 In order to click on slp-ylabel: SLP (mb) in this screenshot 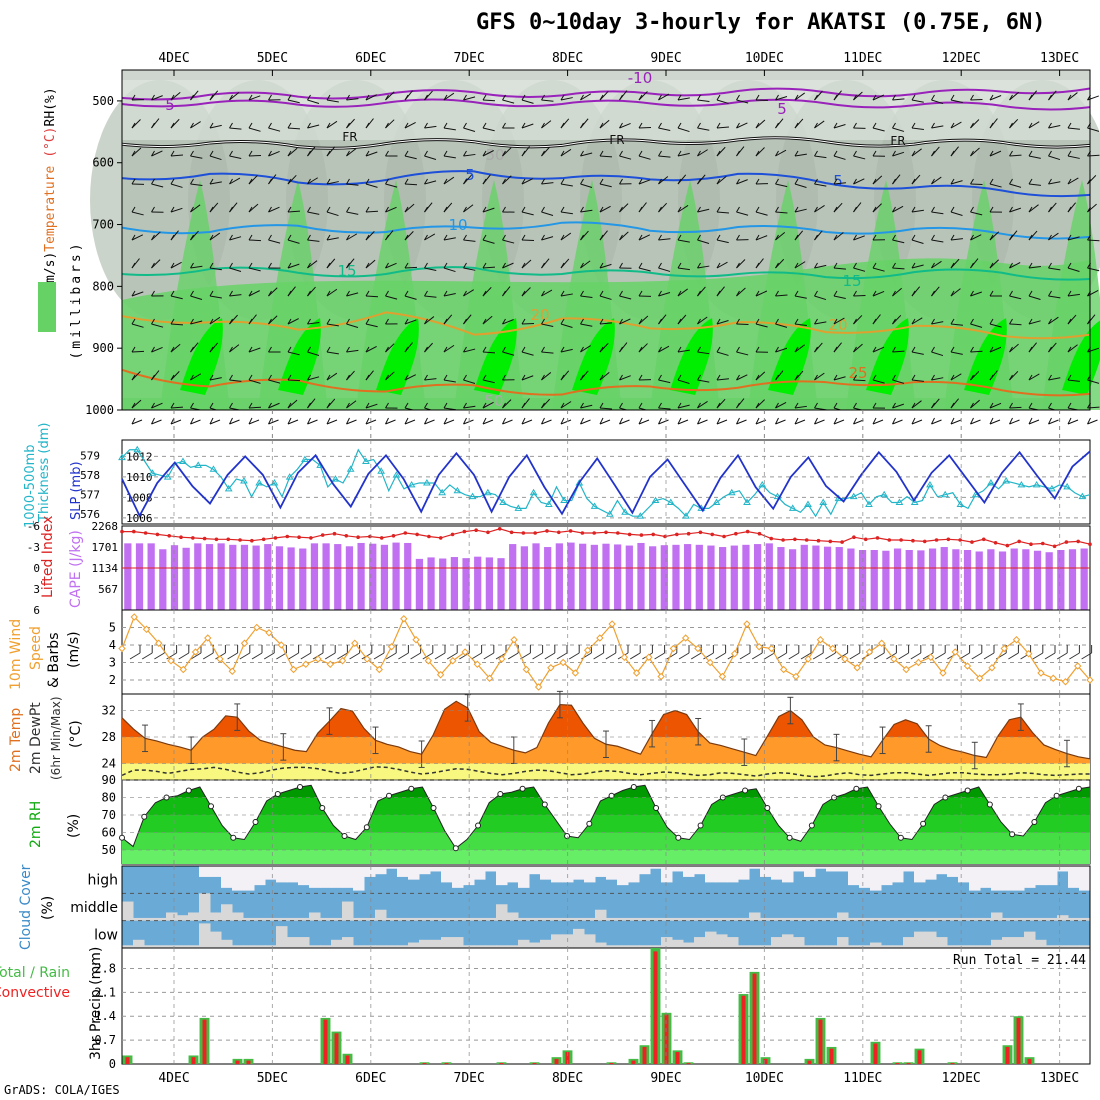, I will do `click(76, 490)`.